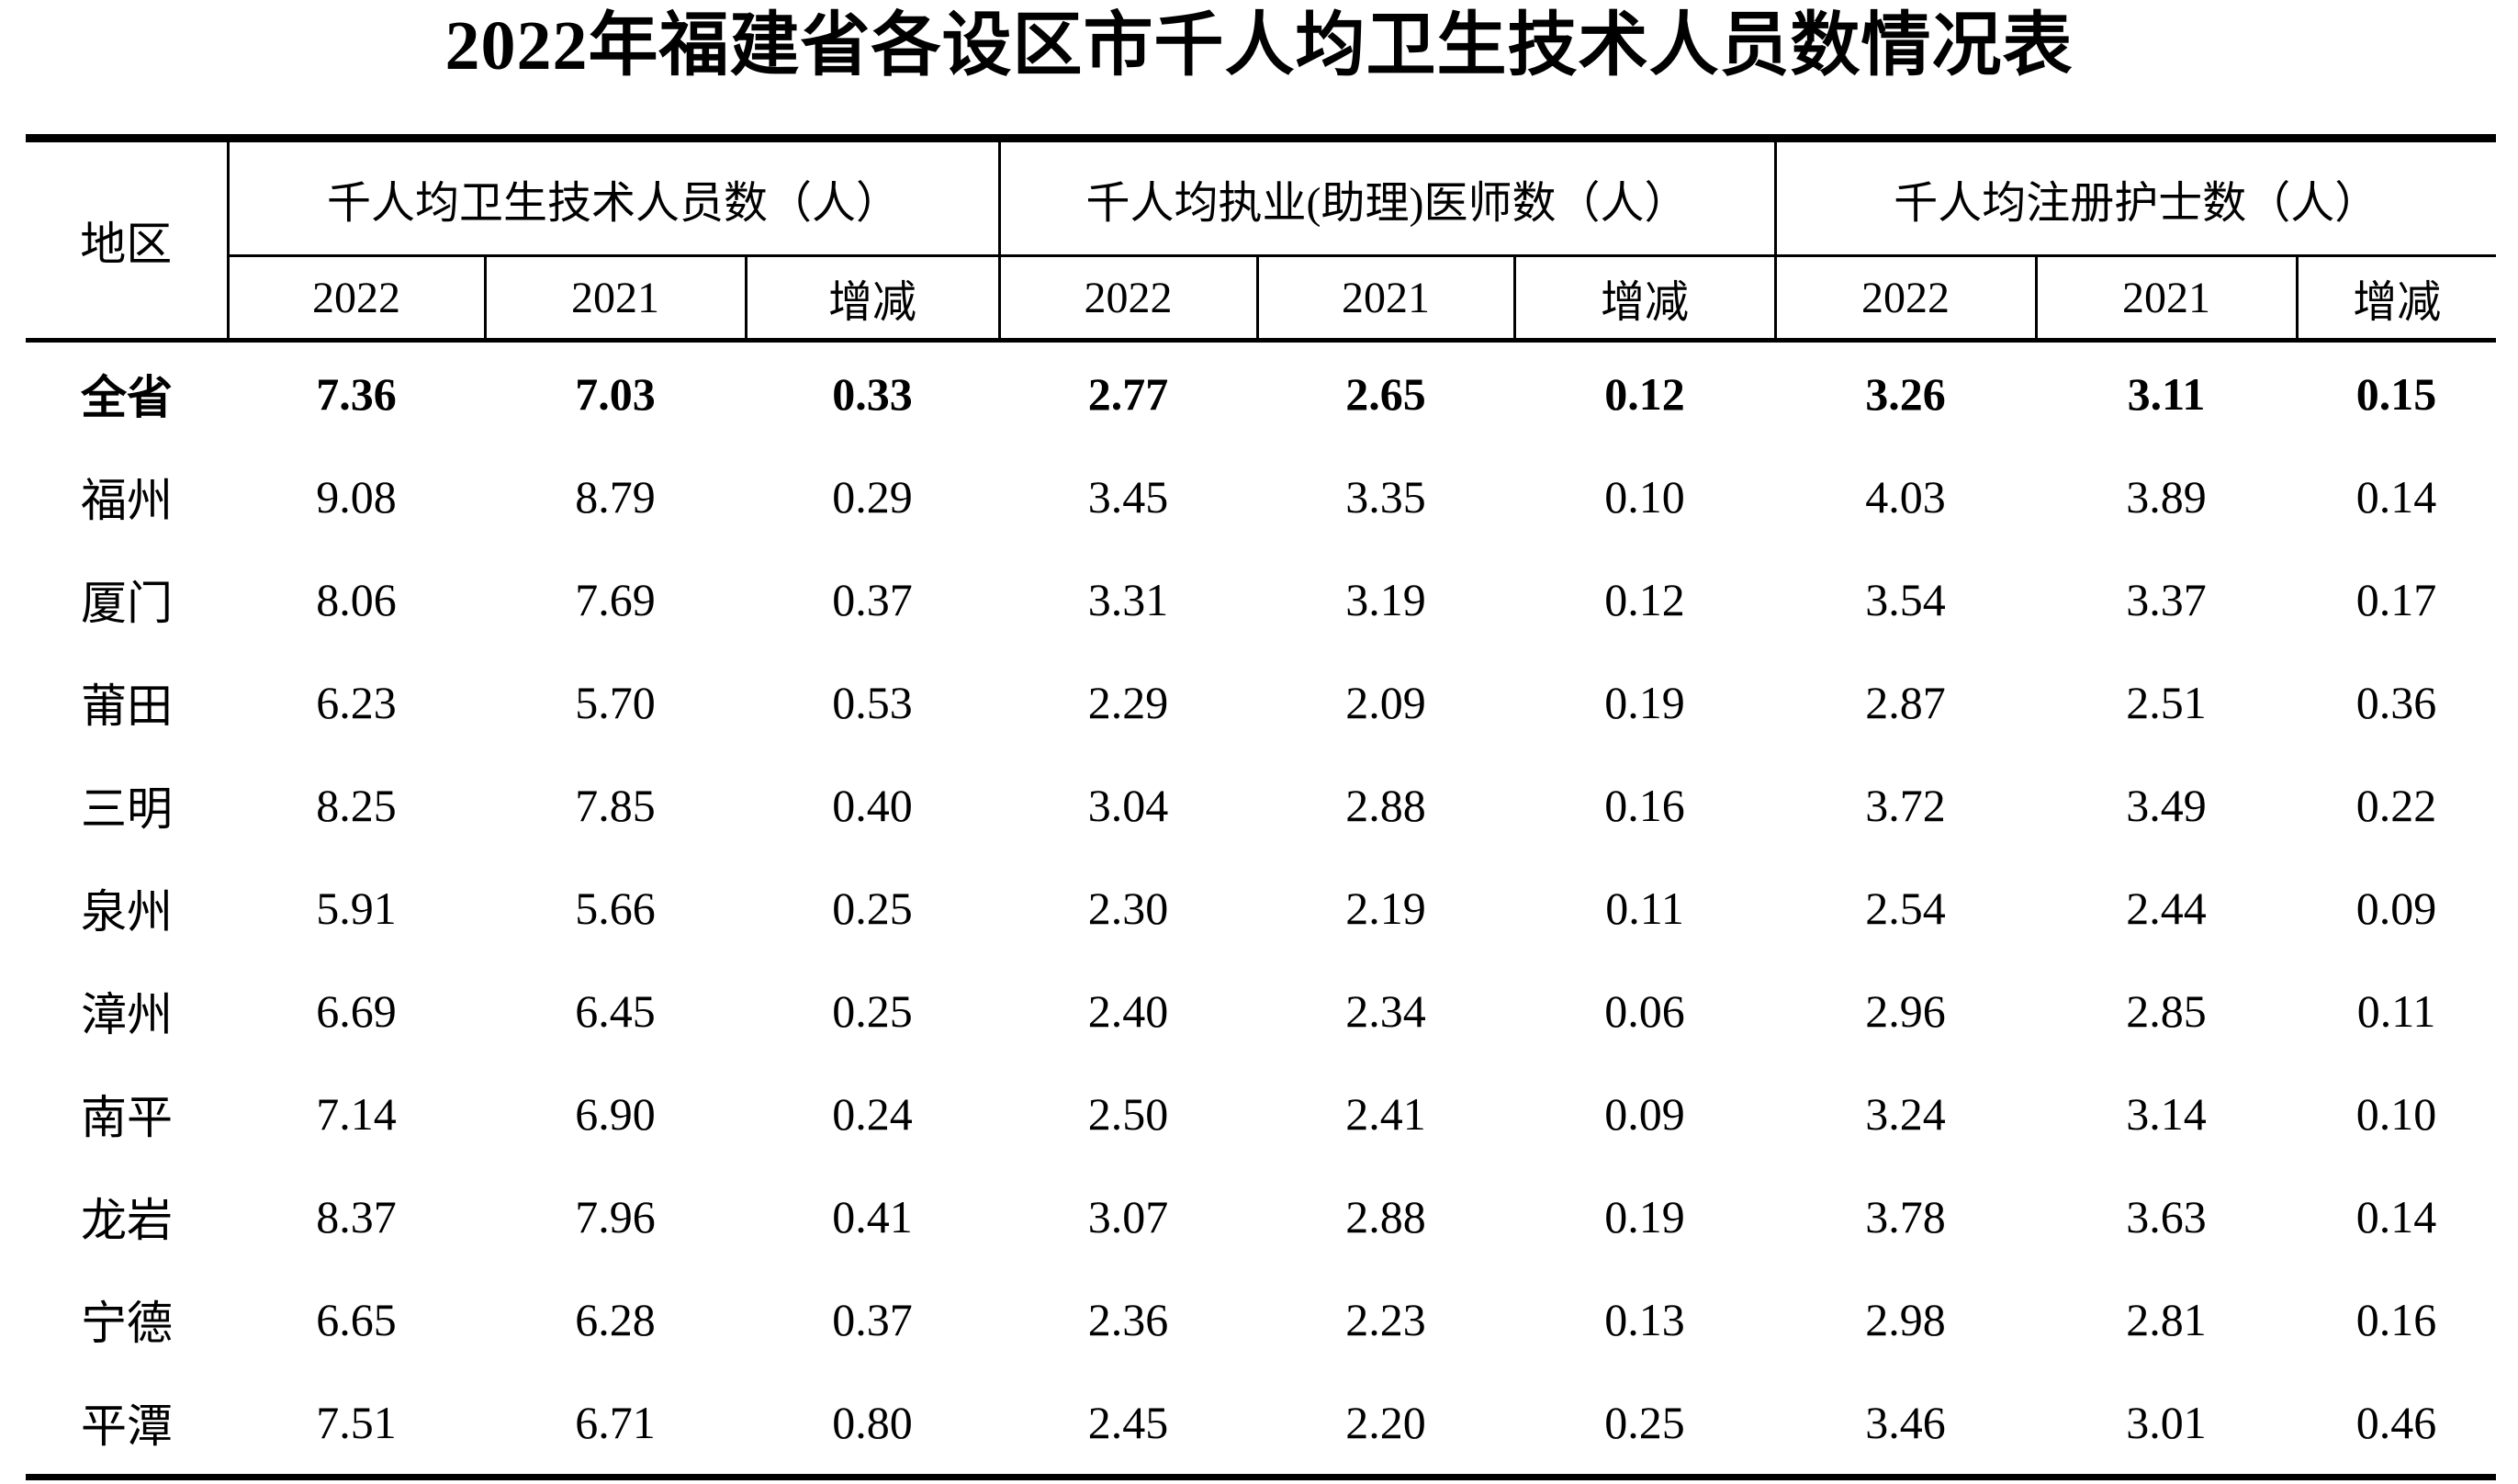  I want to click on value-cell: 0.12, so click(1644, 600).